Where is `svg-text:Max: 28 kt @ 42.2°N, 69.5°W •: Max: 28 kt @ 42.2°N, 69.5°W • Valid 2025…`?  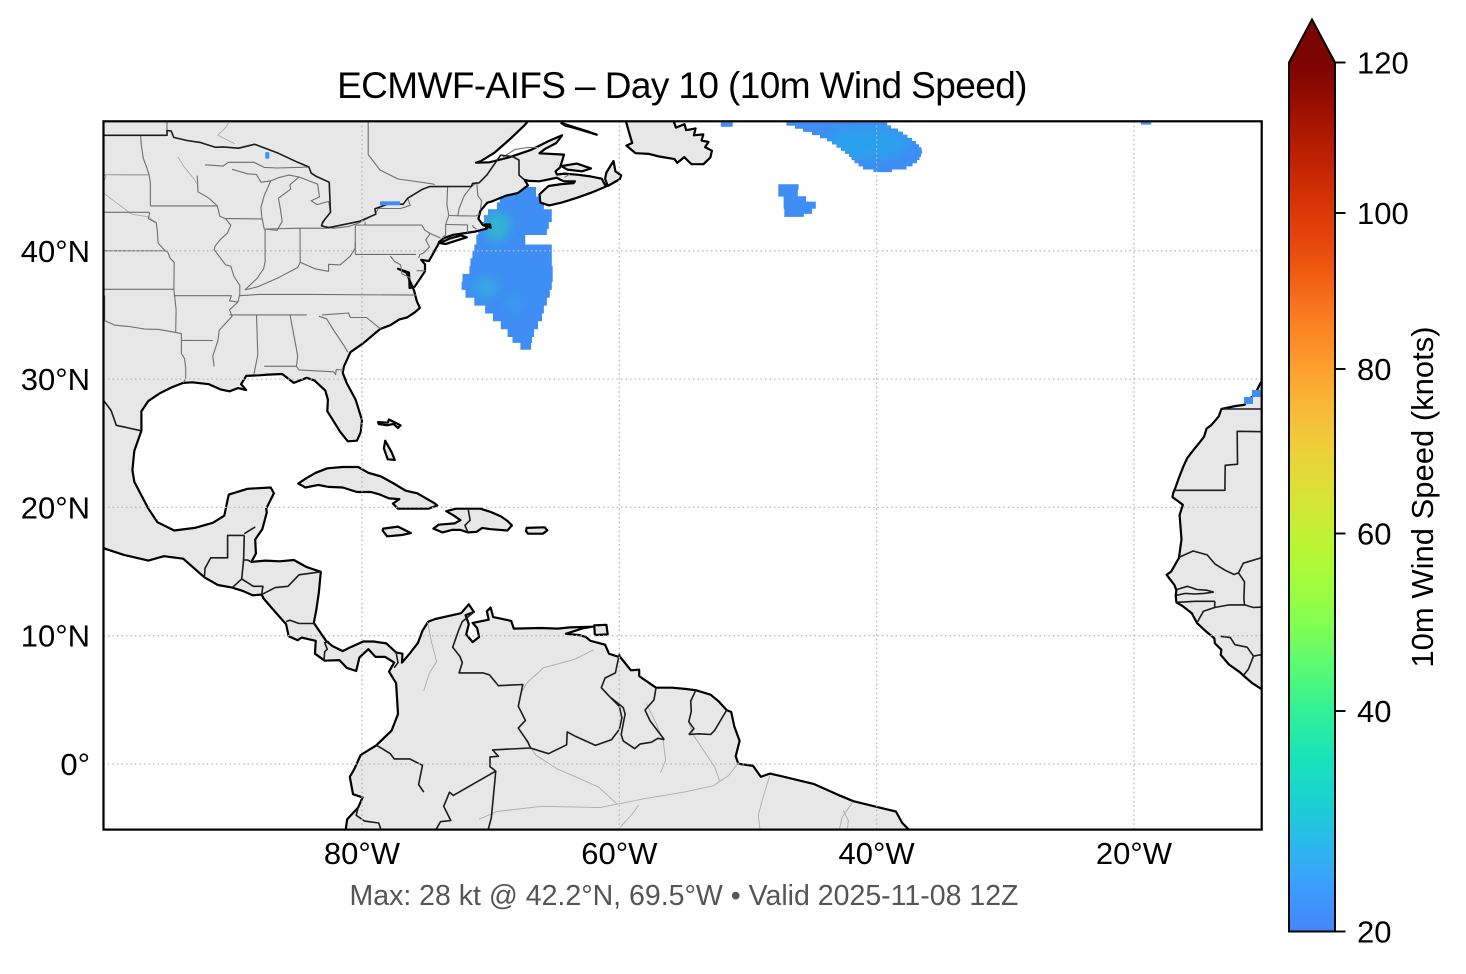 svg-text:Max: 28 kt @ 42.2°N, 69.5°W •: Max: 28 kt @ 42.2°N, 69.5°W • Valid 2025… is located at coordinates (684, 896).